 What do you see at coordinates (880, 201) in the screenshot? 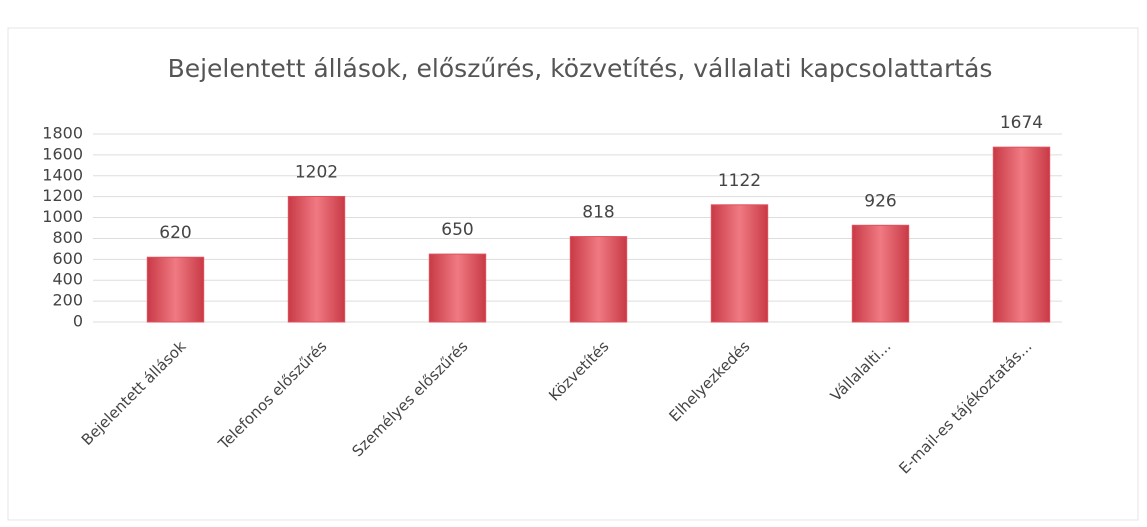
I see `data-label: 926` at bounding box center [880, 201].